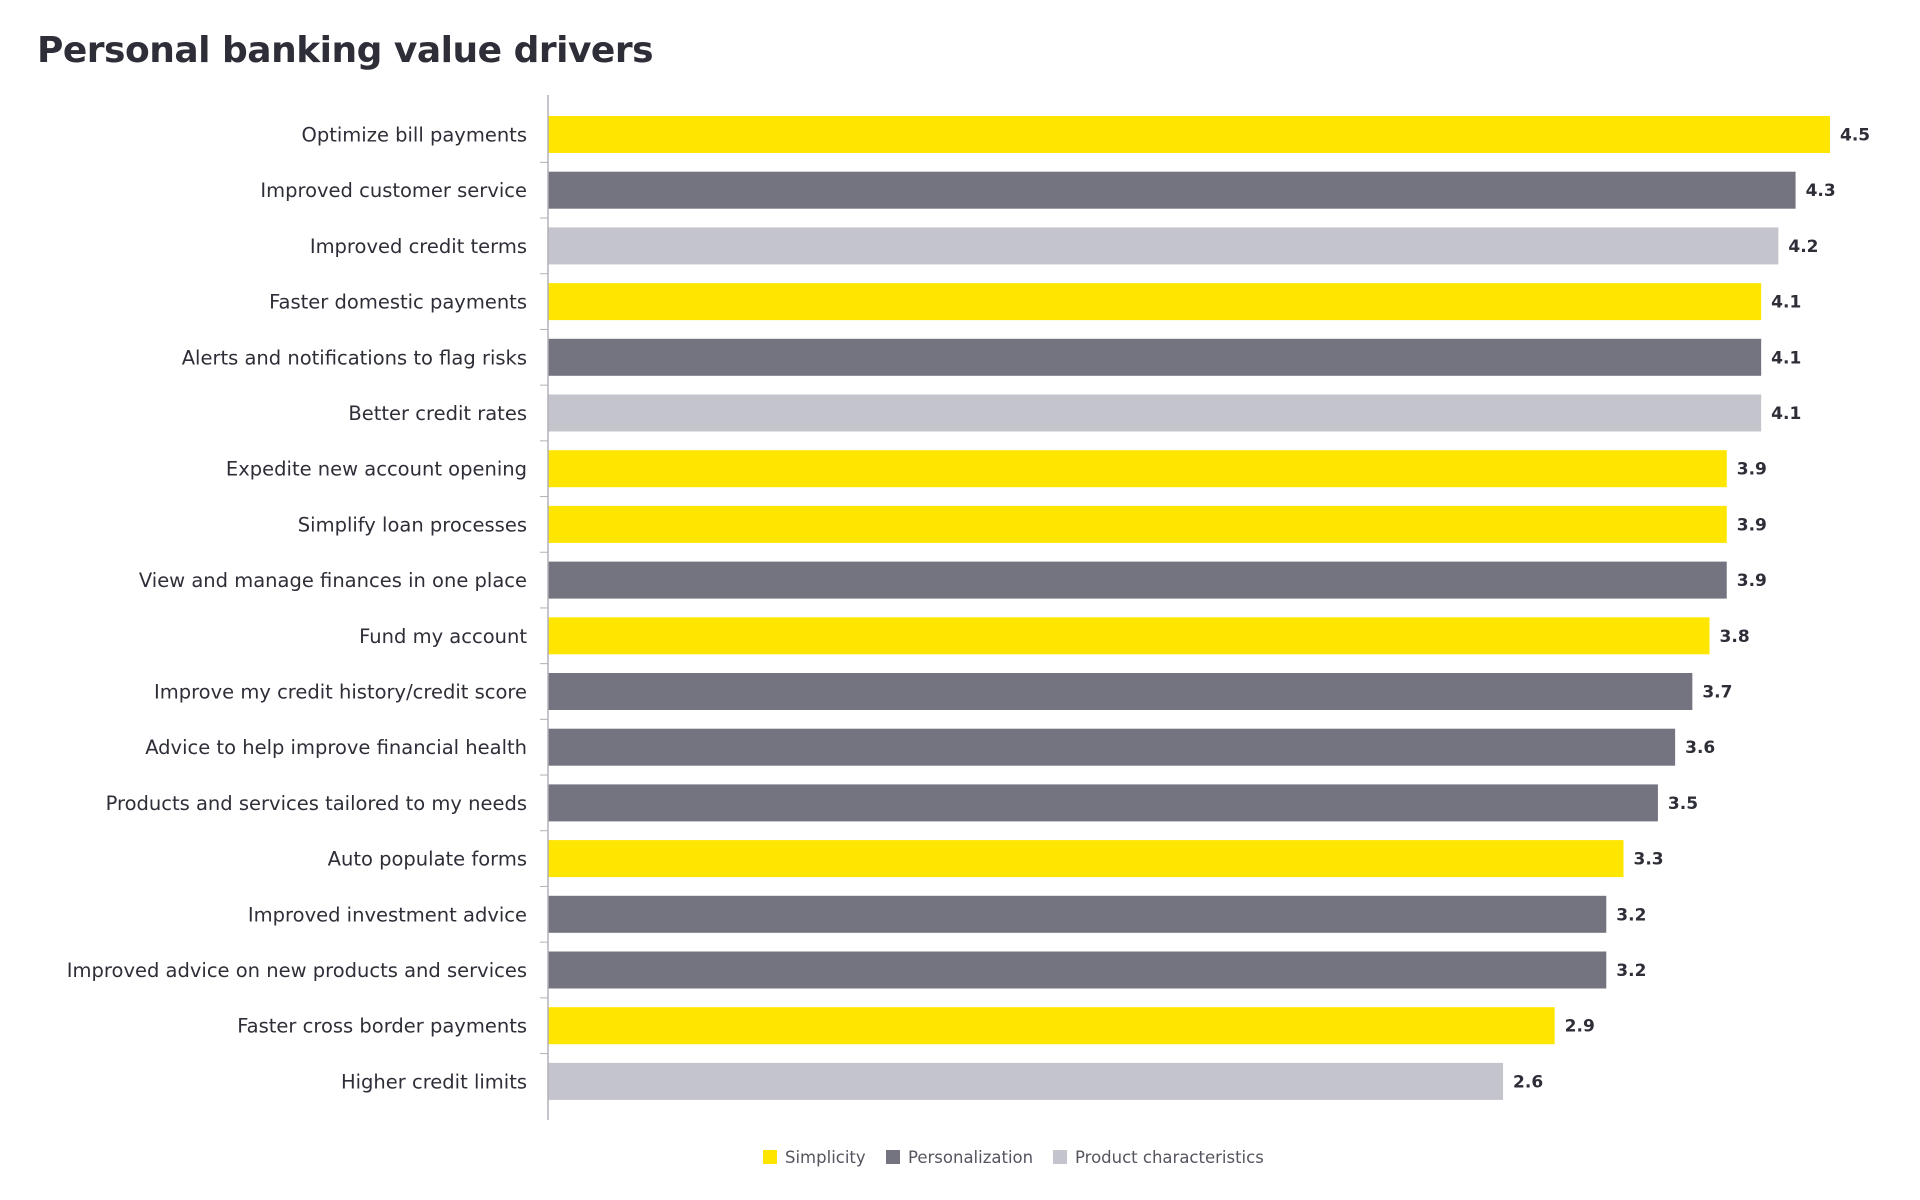 The width and height of the screenshot is (1920, 1200). Describe the element at coordinates (1735, 637) in the screenshot. I see `value-label: 3.8` at that location.